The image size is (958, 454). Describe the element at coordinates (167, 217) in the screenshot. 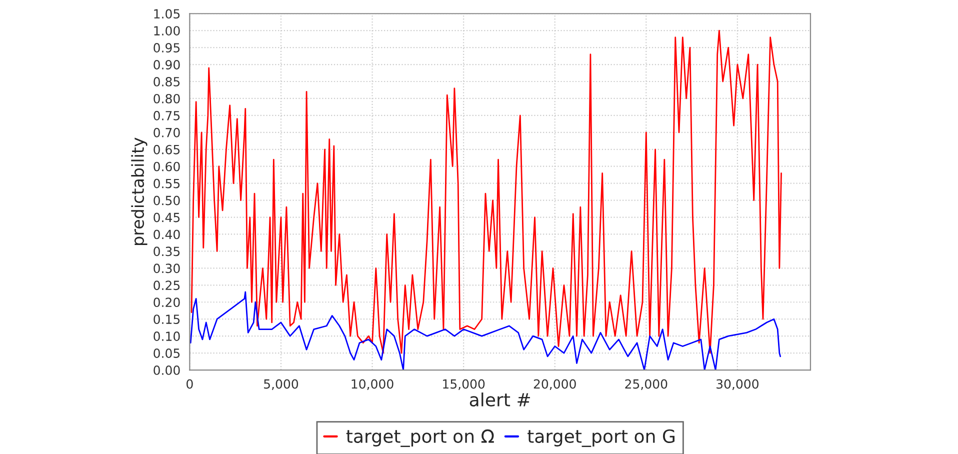

I see `y-tick-label: 0.45` at that location.